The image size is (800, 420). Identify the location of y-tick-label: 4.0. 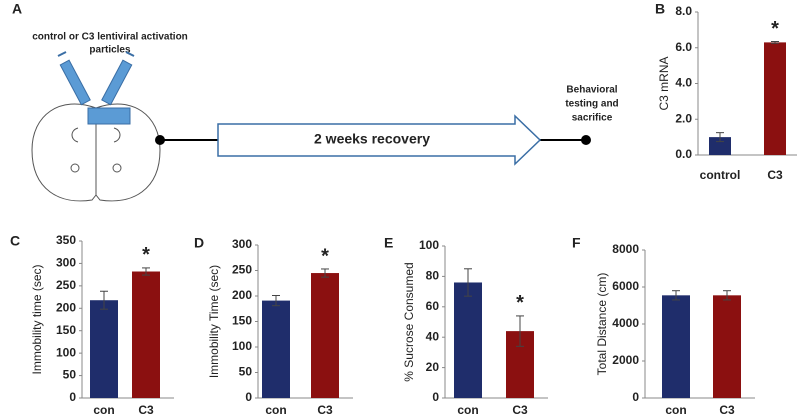
(683, 83).